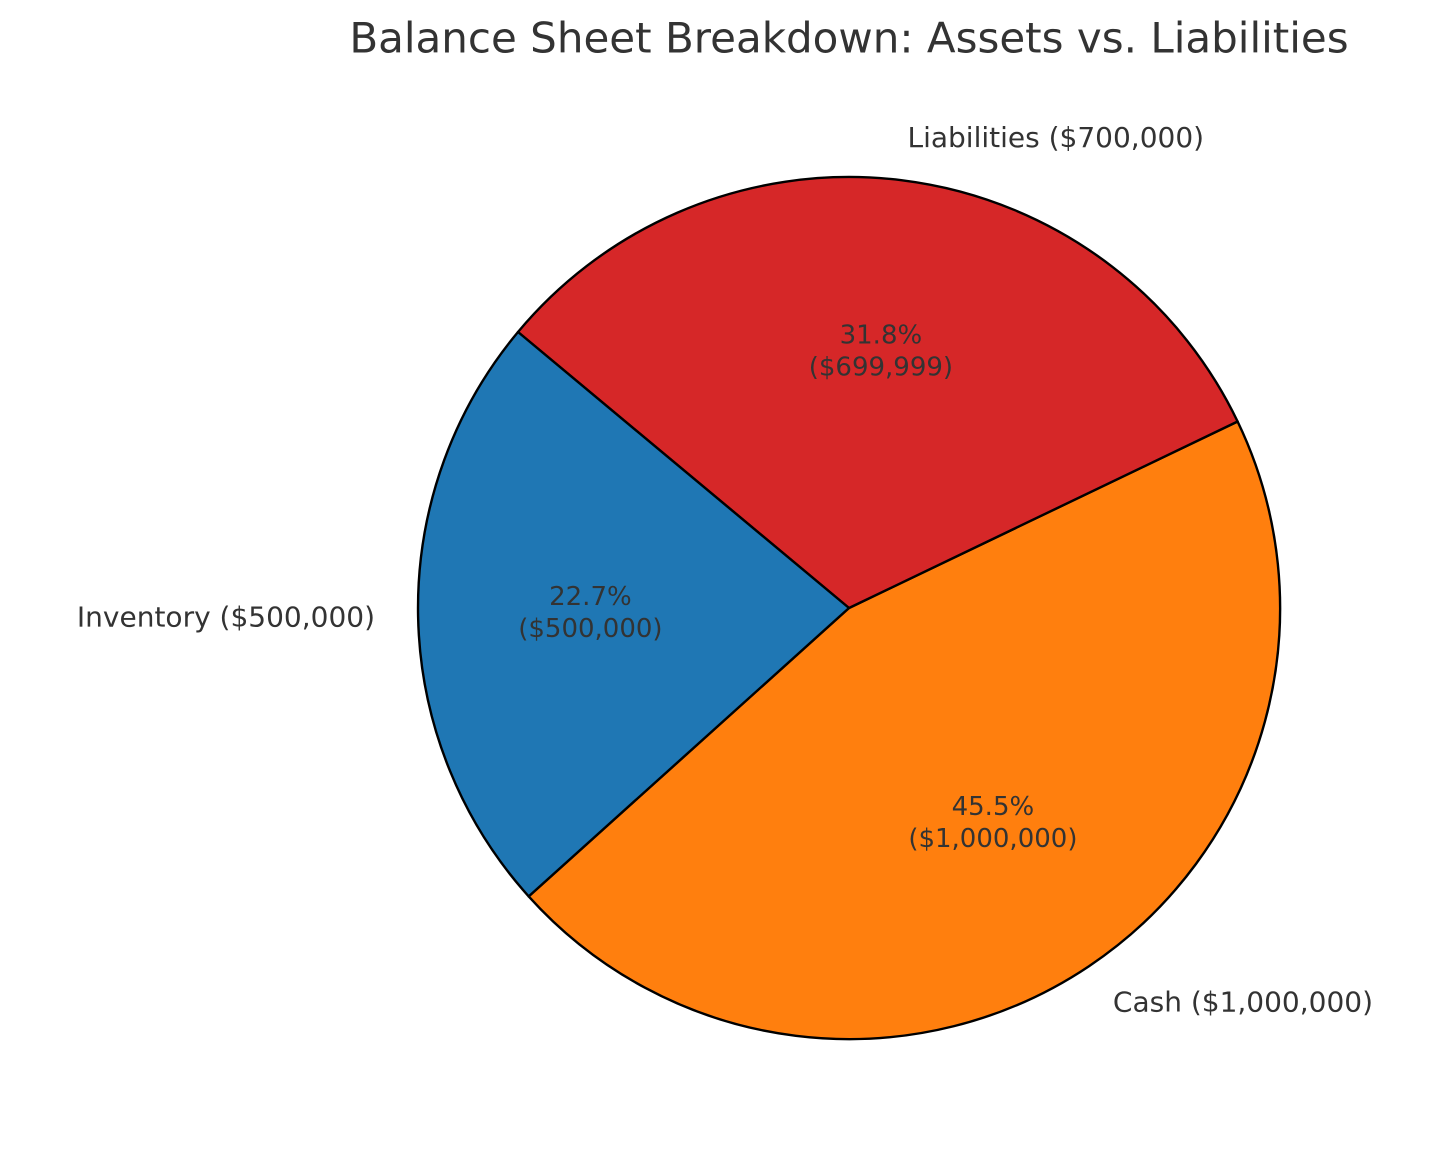 Image resolution: width=1441 pixels, height=1168 pixels. Describe the element at coordinates (993, 807) in the screenshot. I see `pie-autopct-pct-cash: 45.5%` at that location.